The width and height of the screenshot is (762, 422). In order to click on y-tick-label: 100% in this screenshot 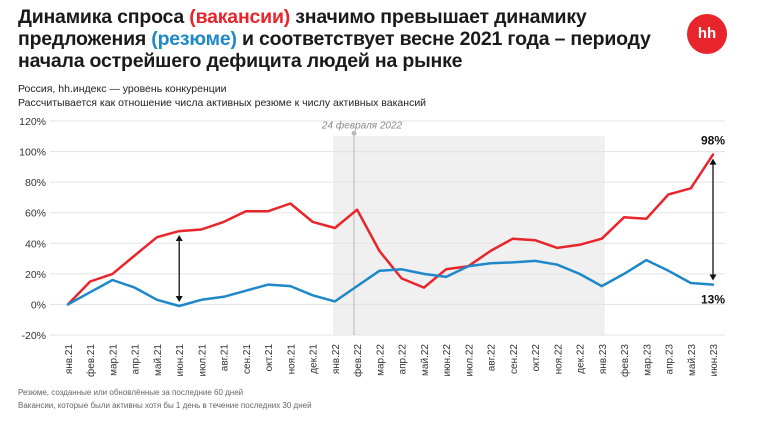, I will do `click(32, 153)`.